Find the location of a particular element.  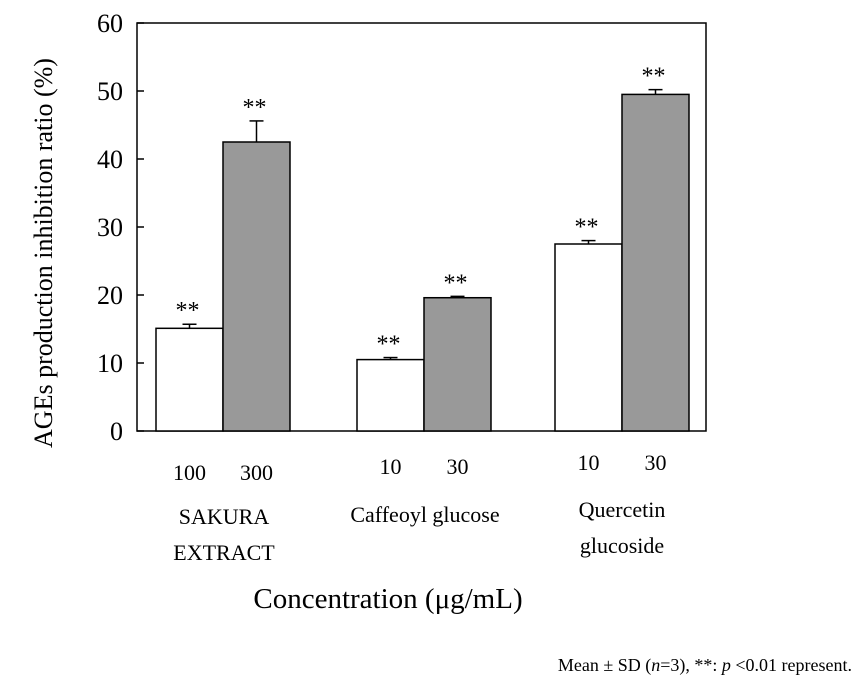

concentration-label: 300 is located at coordinates (256, 472).